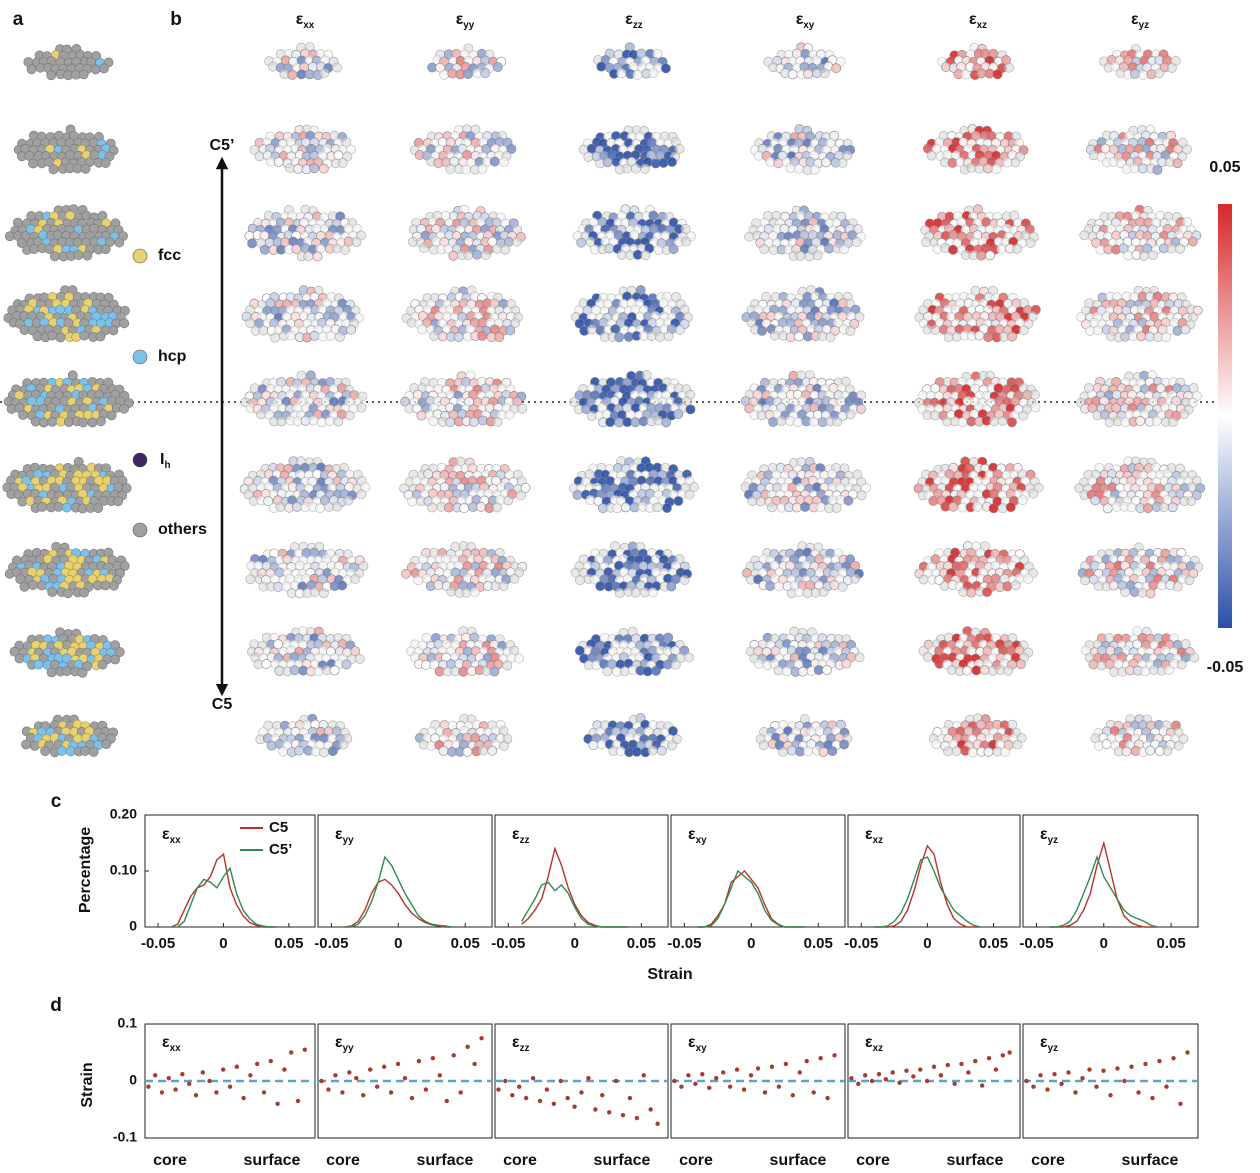 The height and width of the screenshot is (1173, 1260). What do you see at coordinates (182, 529) in the screenshot?
I see `legend-label: others` at bounding box center [182, 529].